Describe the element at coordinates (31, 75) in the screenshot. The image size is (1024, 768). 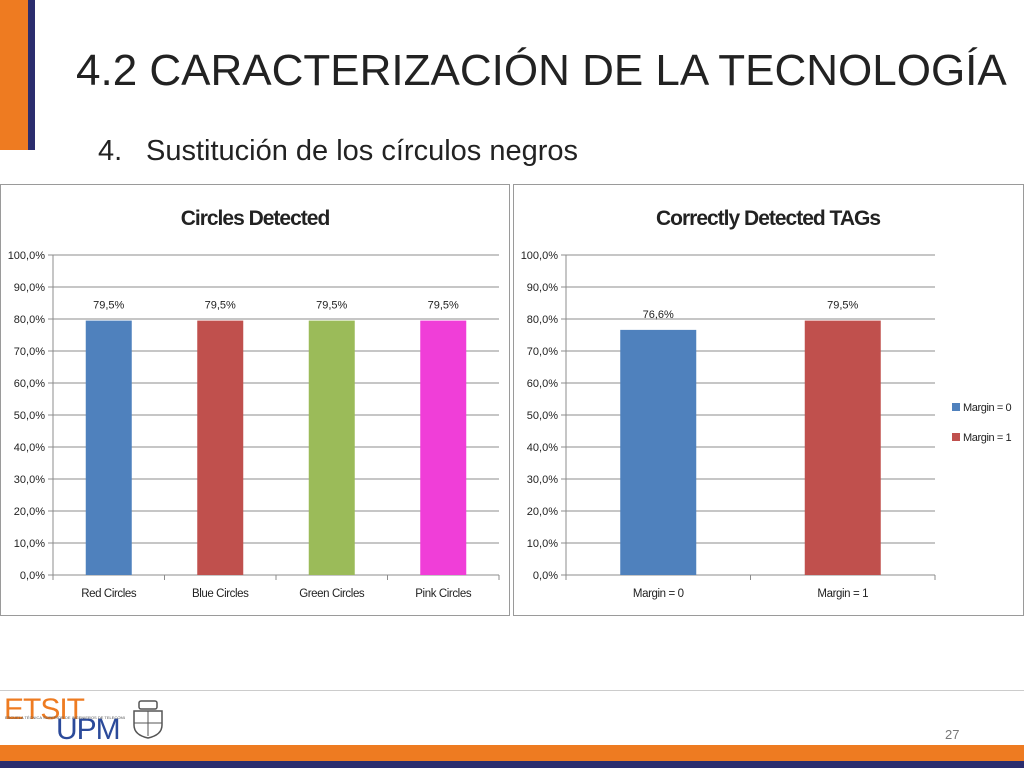
I see `accent-bar-navy` at that location.